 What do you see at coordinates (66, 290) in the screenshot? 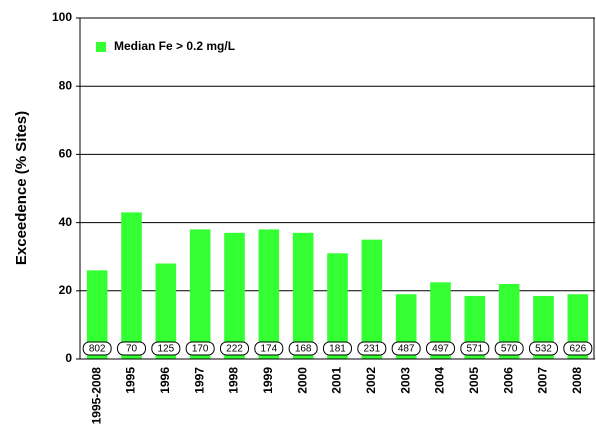
I see `y-tick-label: 20` at bounding box center [66, 290].